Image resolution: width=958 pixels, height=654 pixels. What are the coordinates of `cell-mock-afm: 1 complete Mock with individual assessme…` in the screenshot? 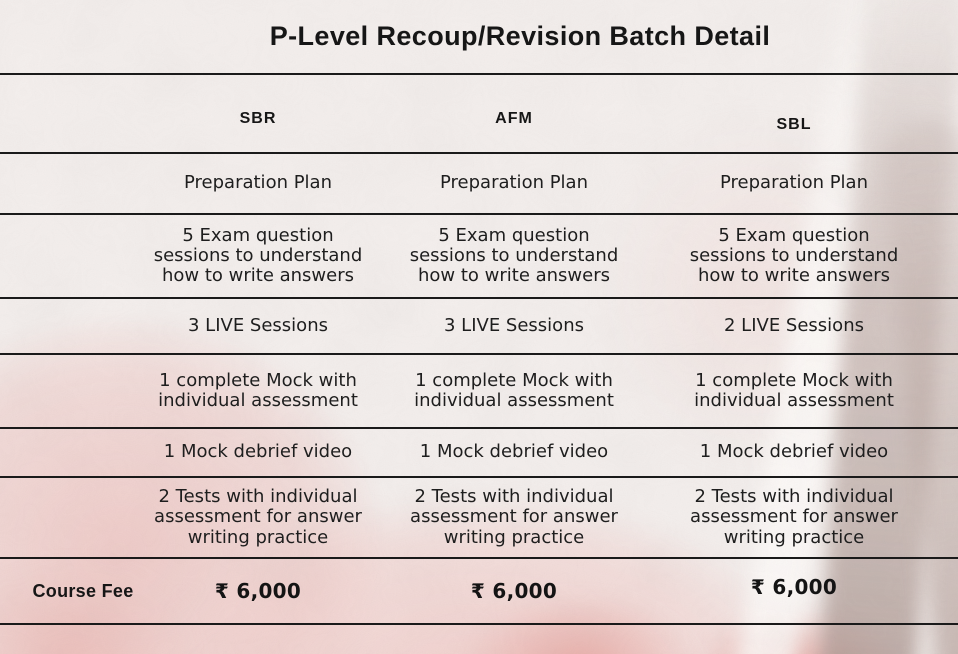 It's located at (514, 390).